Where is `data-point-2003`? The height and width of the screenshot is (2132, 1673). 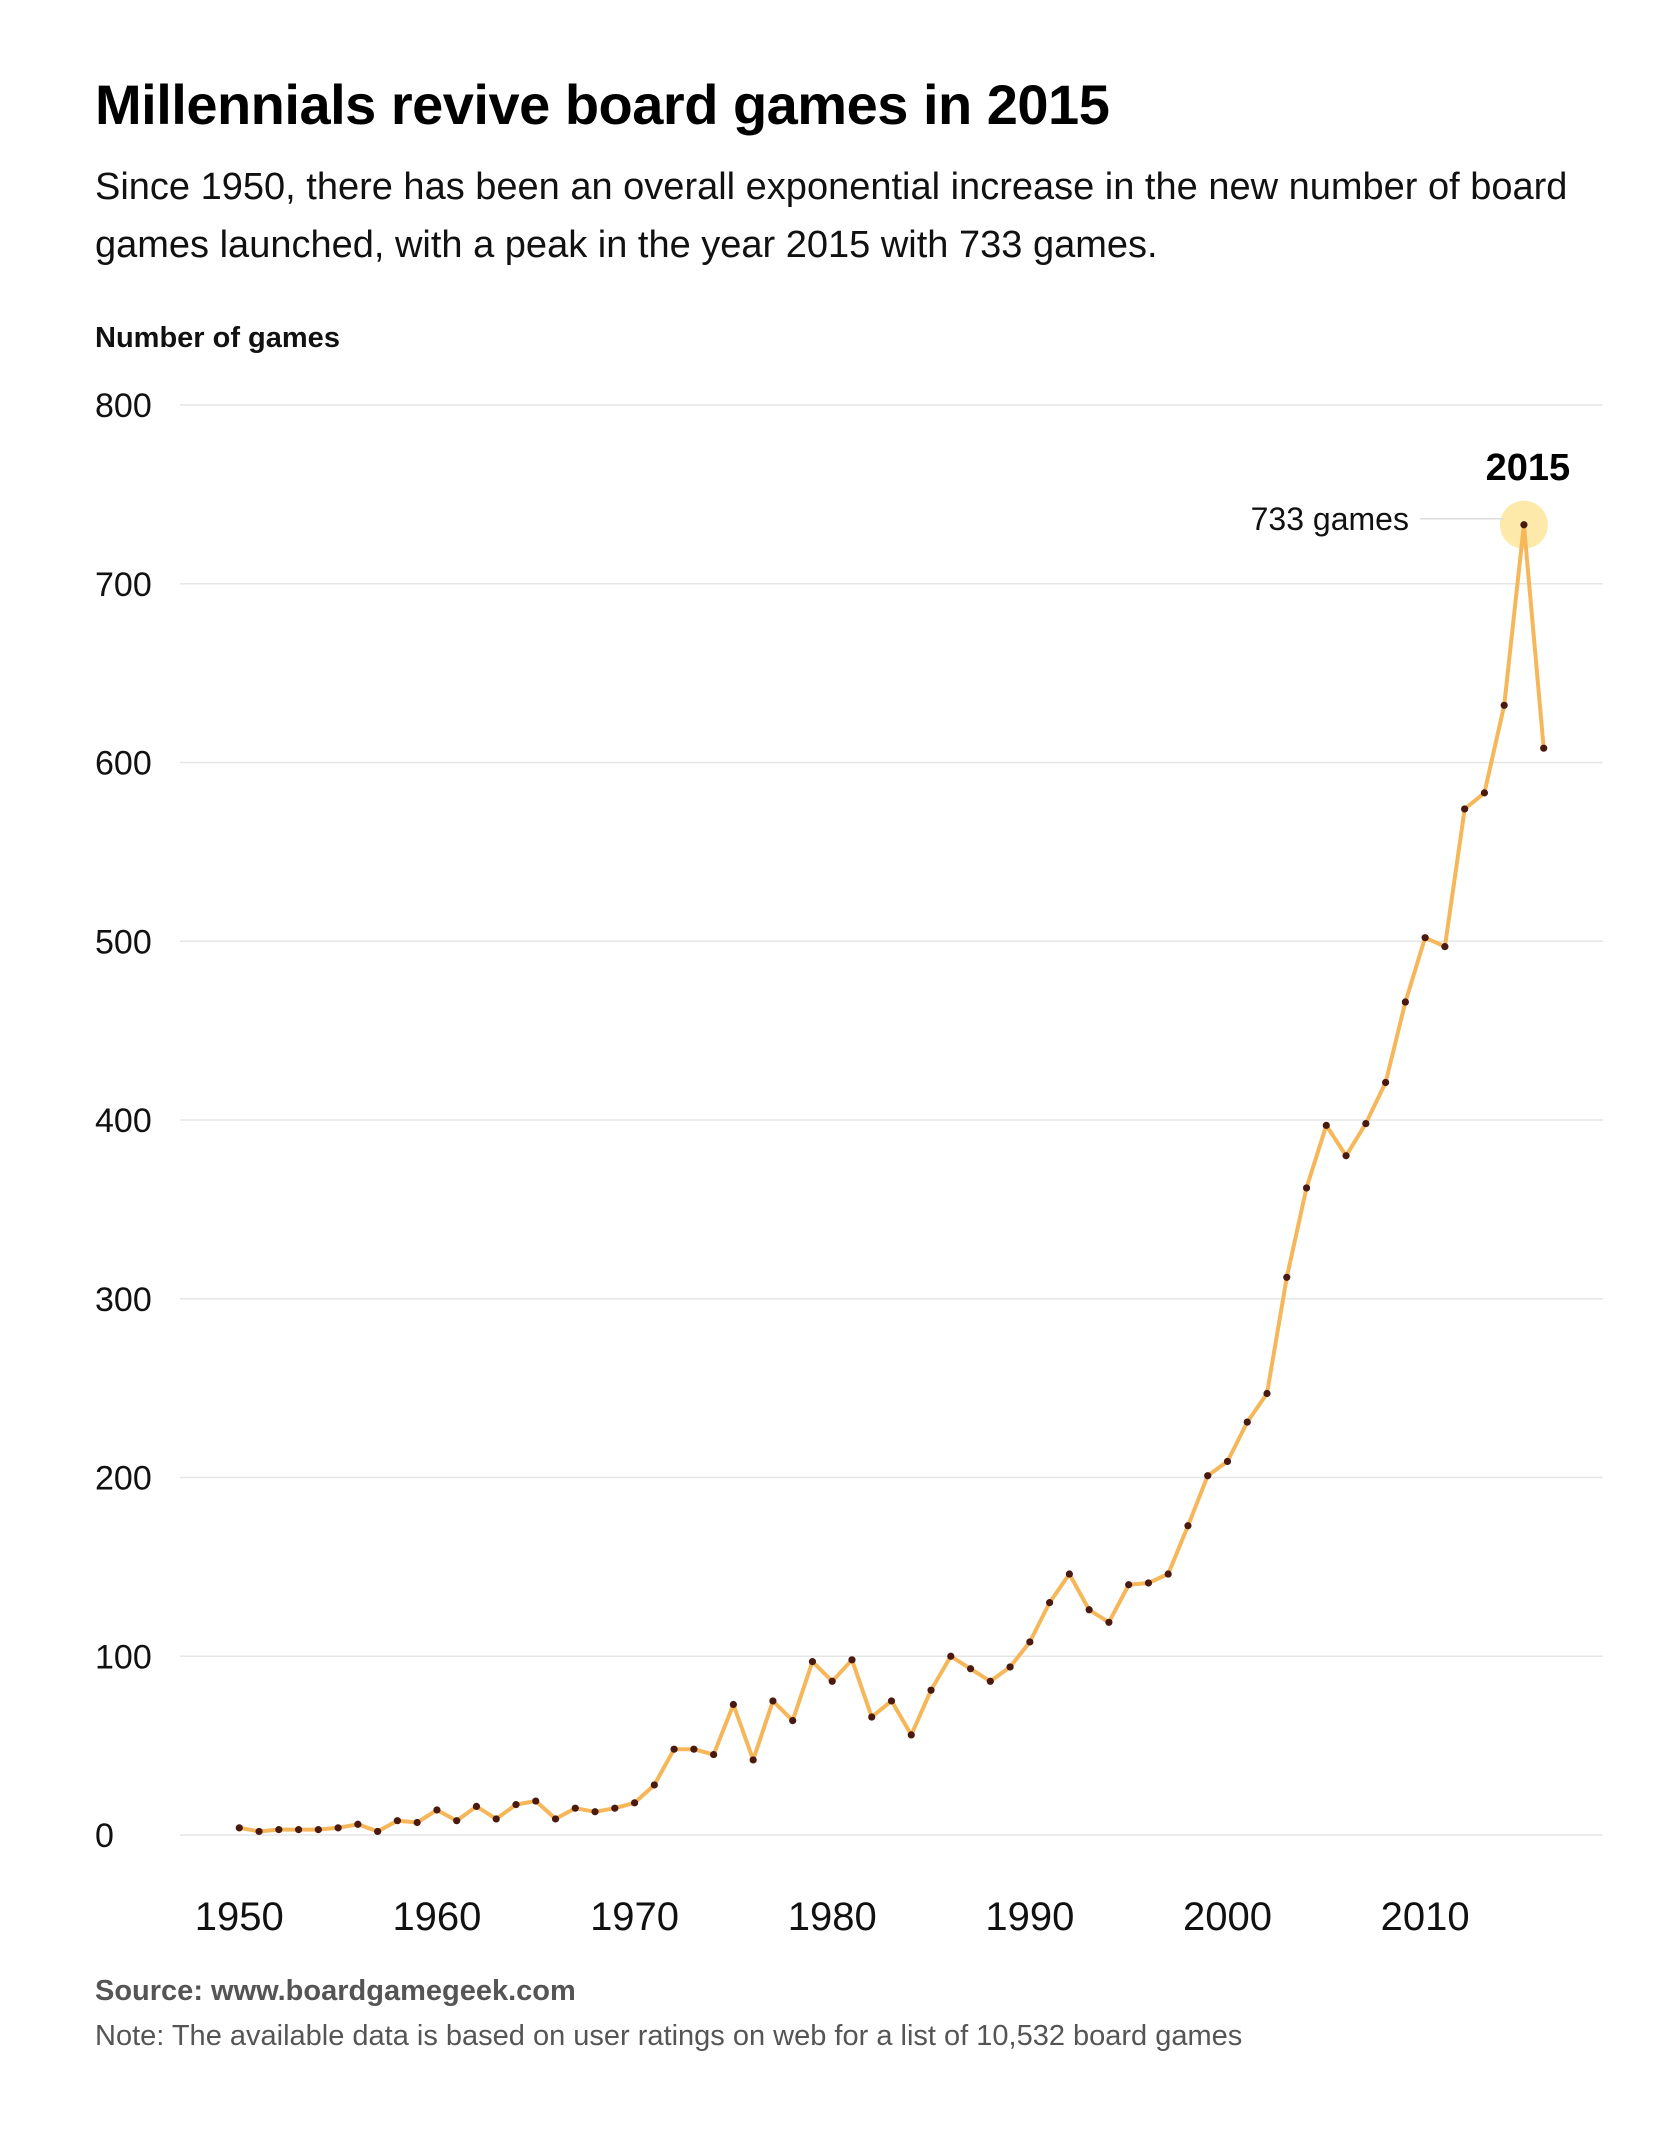 data-point-2003 is located at coordinates (1287, 1277).